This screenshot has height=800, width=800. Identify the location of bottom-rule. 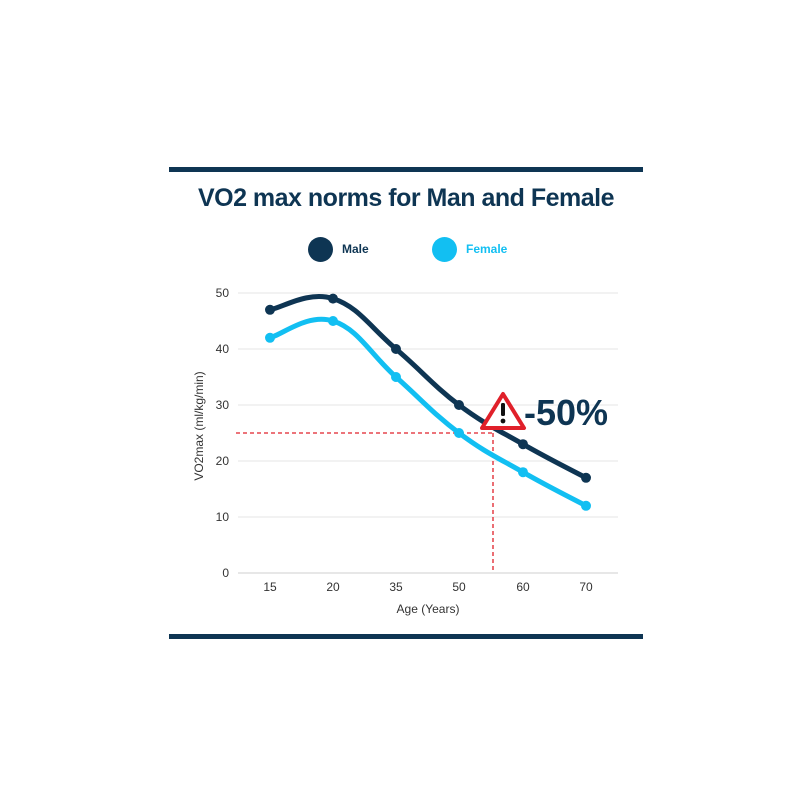
(406, 636).